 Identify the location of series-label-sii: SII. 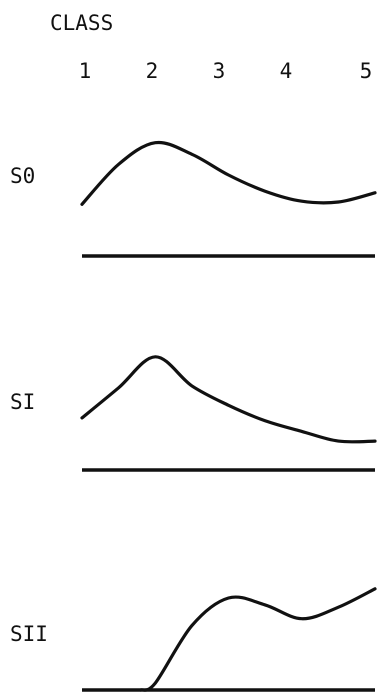
(29, 634).